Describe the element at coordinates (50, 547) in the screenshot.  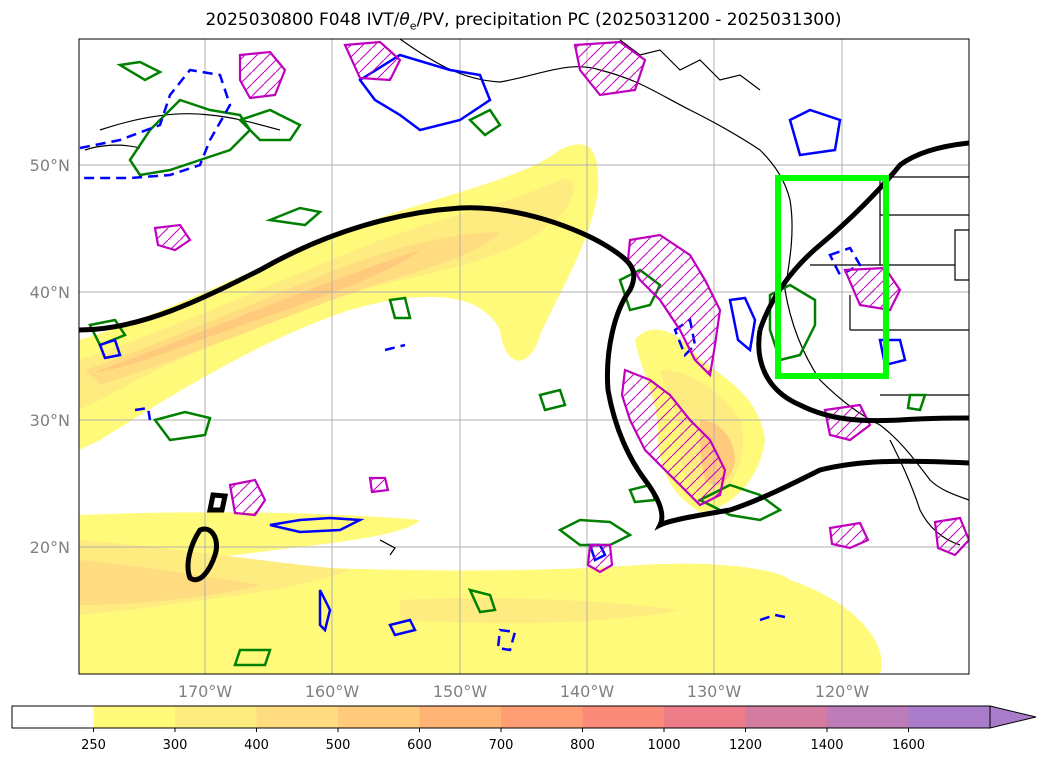
I see `lat-tick-label: 20°N` at that location.